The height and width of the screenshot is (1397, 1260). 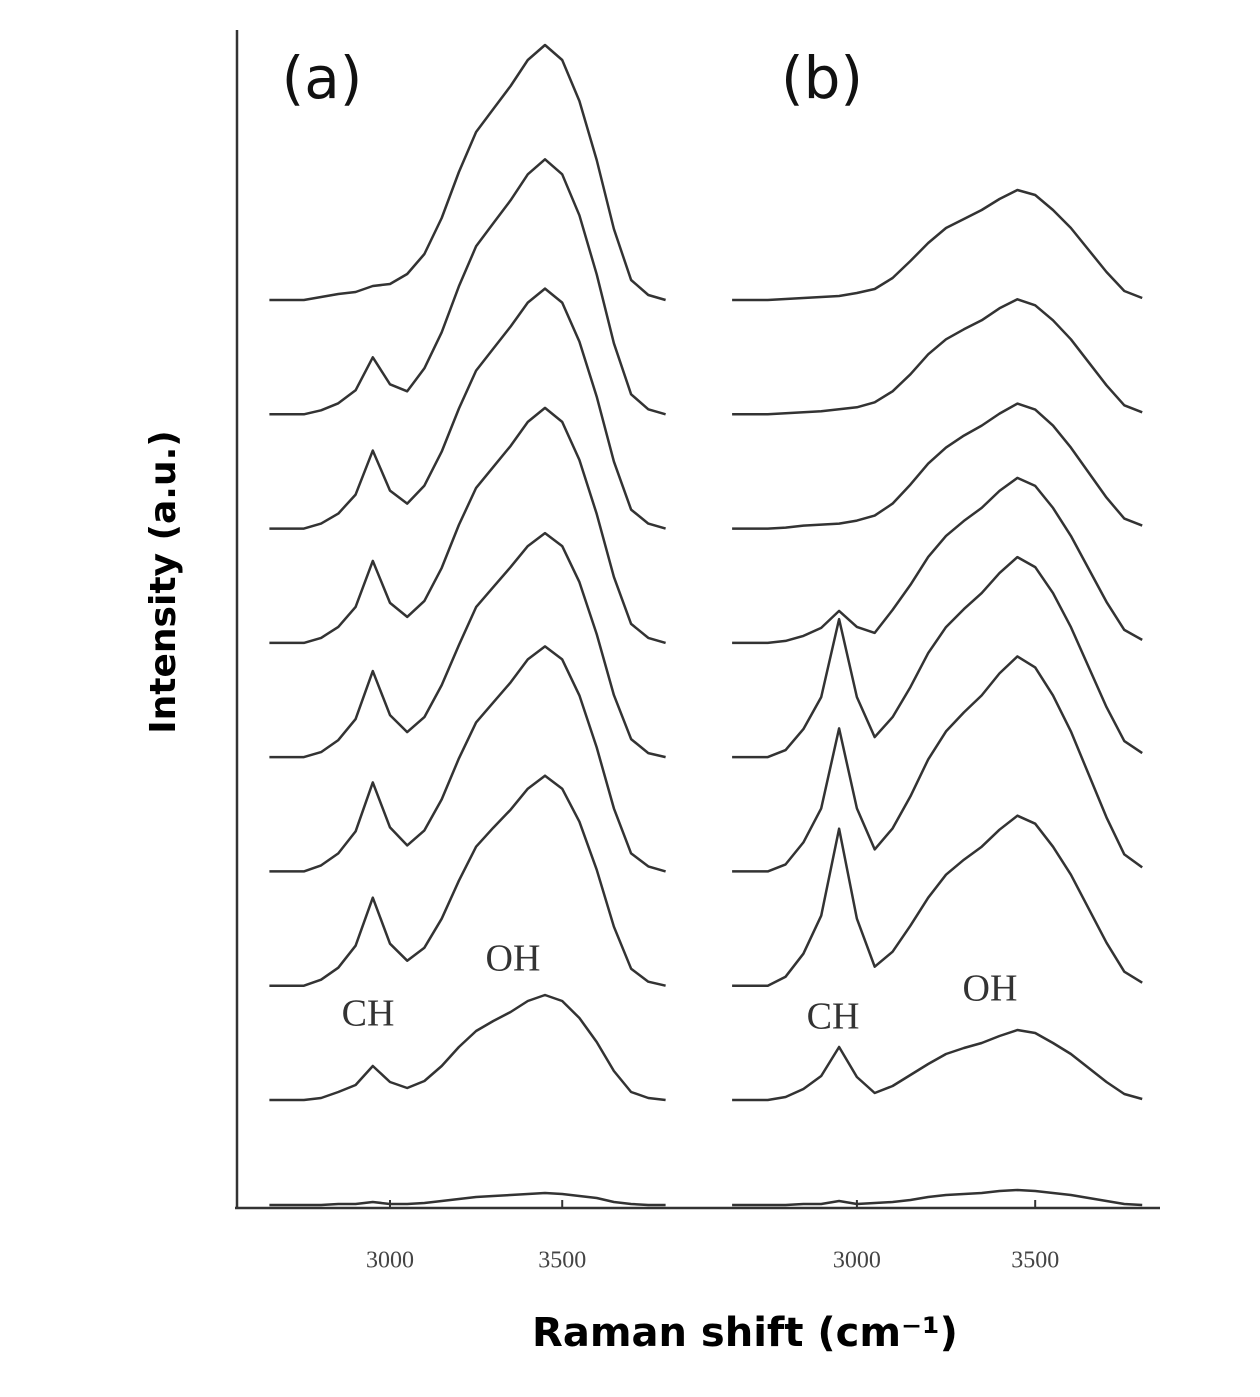 I want to click on panel-label: (a), so click(x=322, y=78).